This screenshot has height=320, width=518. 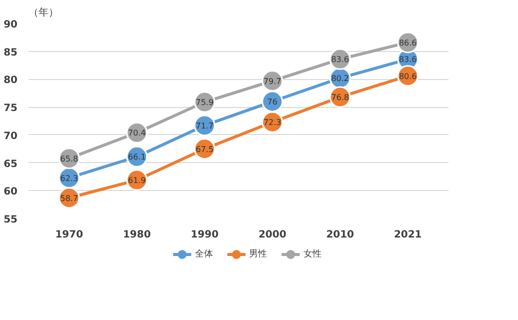 I want to click on x-tick-label: 2021, so click(x=408, y=235).